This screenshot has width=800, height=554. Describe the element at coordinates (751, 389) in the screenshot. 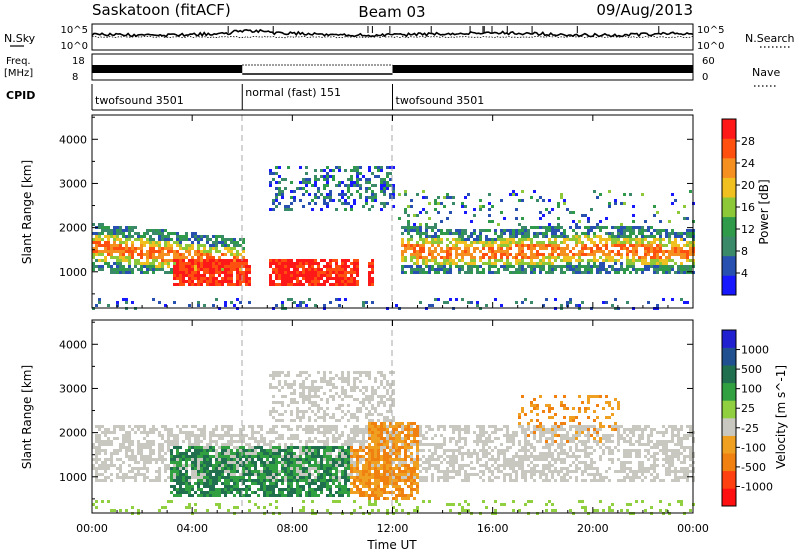

I see `colorbar-tick-label: 100` at that location.